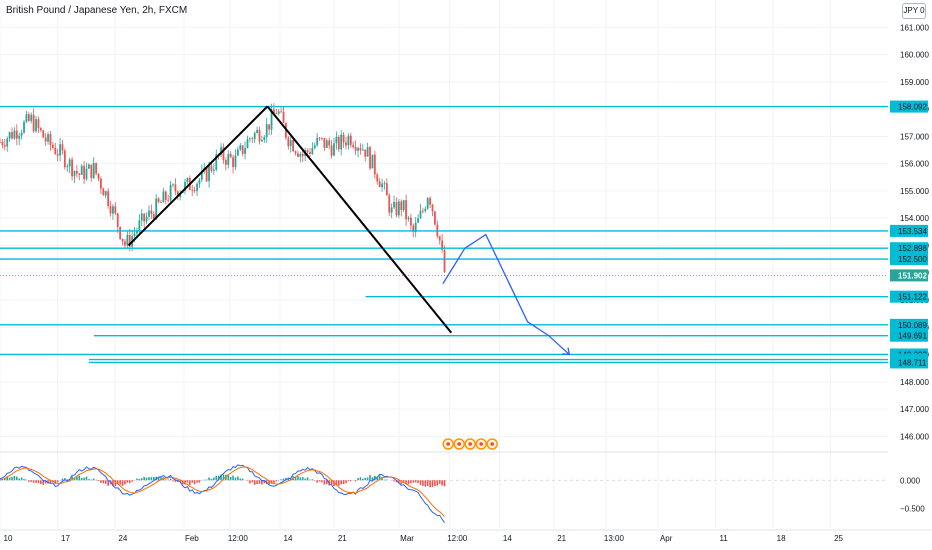  What do you see at coordinates (566, 351) in the screenshot?
I see `projection-arrowhead` at bounding box center [566, 351].